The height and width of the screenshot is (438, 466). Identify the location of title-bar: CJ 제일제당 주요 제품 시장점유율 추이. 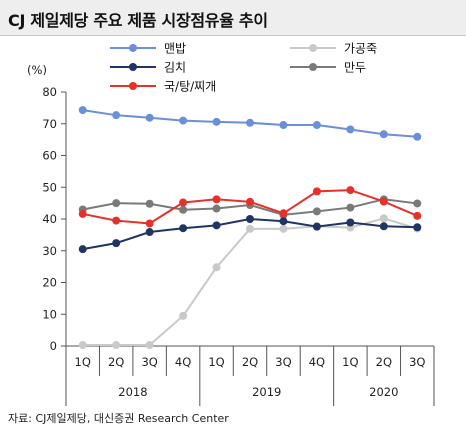
(233, 18).